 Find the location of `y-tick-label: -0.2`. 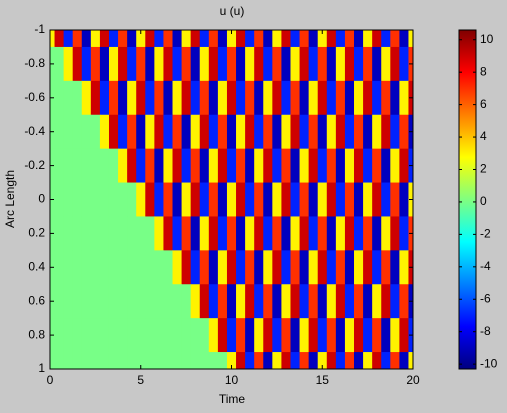

y-tick-label: -0.2 is located at coordinates (34, 165).